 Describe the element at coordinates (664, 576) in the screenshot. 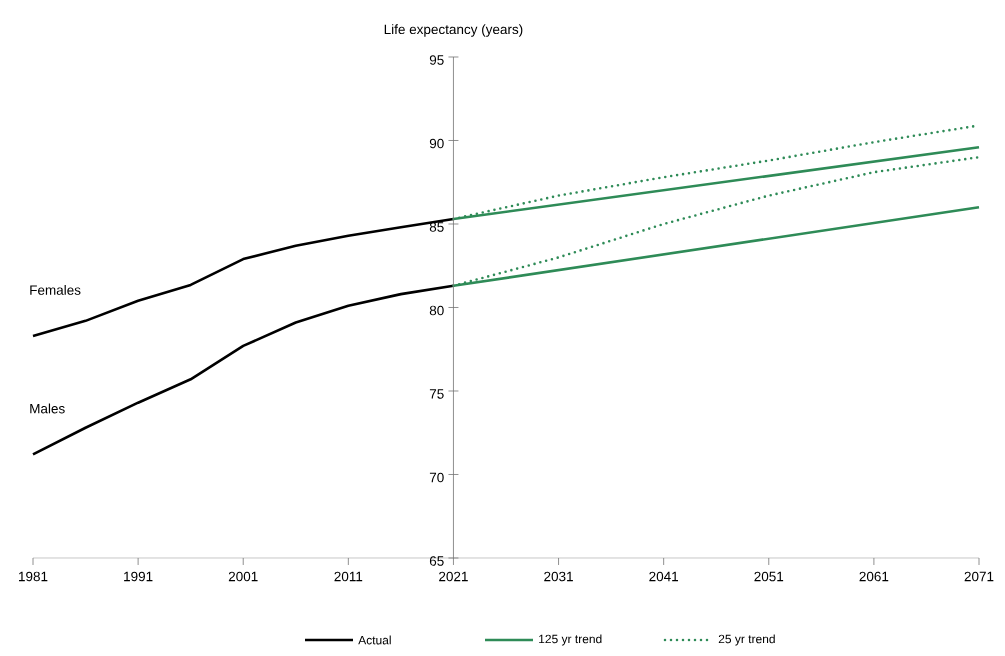

I see `x-tick-label: 2041` at that location.